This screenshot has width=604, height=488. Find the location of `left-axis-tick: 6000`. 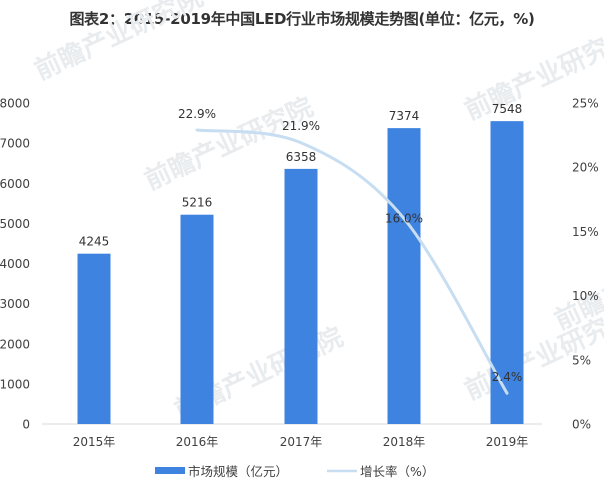

left-axis-tick: 6000 is located at coordinates (15, 184).